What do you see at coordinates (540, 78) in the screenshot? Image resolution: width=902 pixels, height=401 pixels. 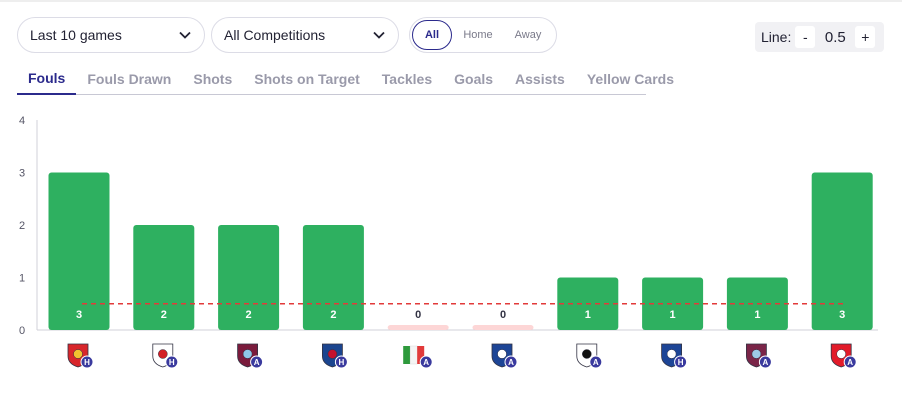 I see `tab-assists: Assists` at bounding box center [540, 78].